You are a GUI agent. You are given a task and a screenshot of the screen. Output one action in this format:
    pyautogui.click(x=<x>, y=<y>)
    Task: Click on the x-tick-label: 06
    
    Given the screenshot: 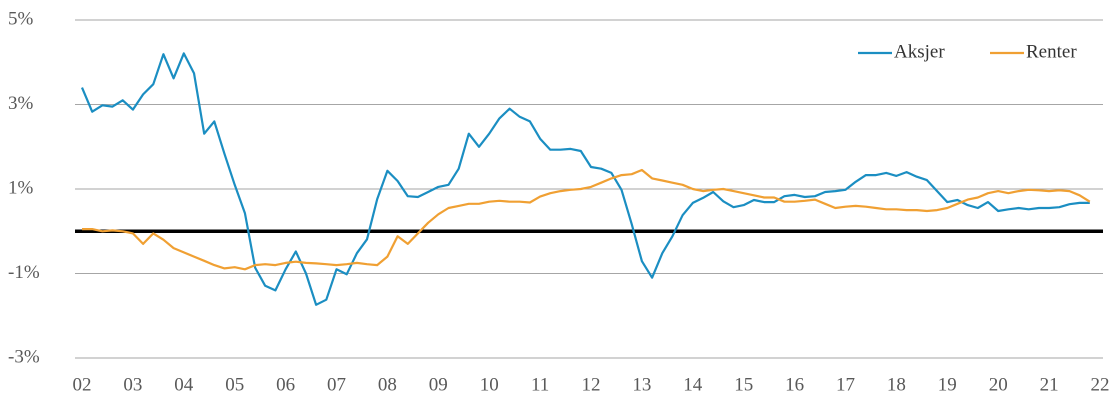 What is the action you would take?
    pyautogui.click(x=285, y=384)
    